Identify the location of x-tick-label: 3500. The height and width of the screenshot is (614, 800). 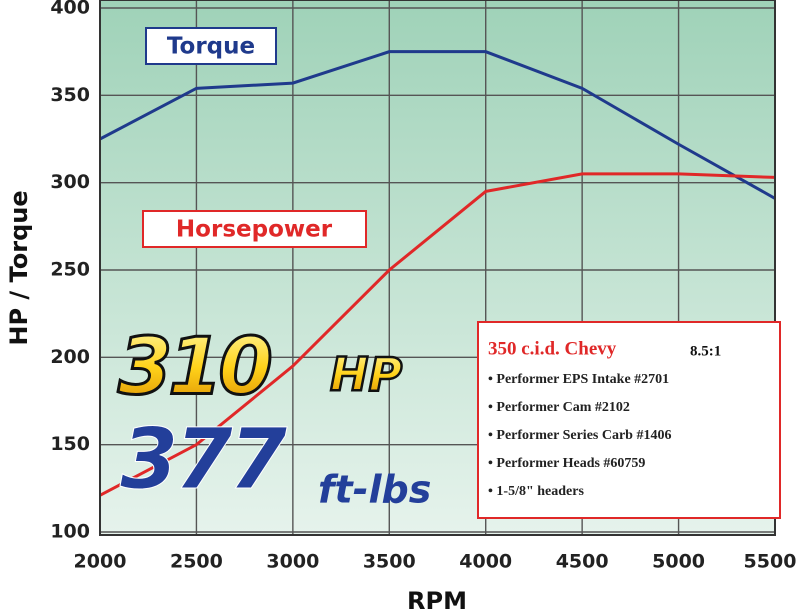
(389, 562).